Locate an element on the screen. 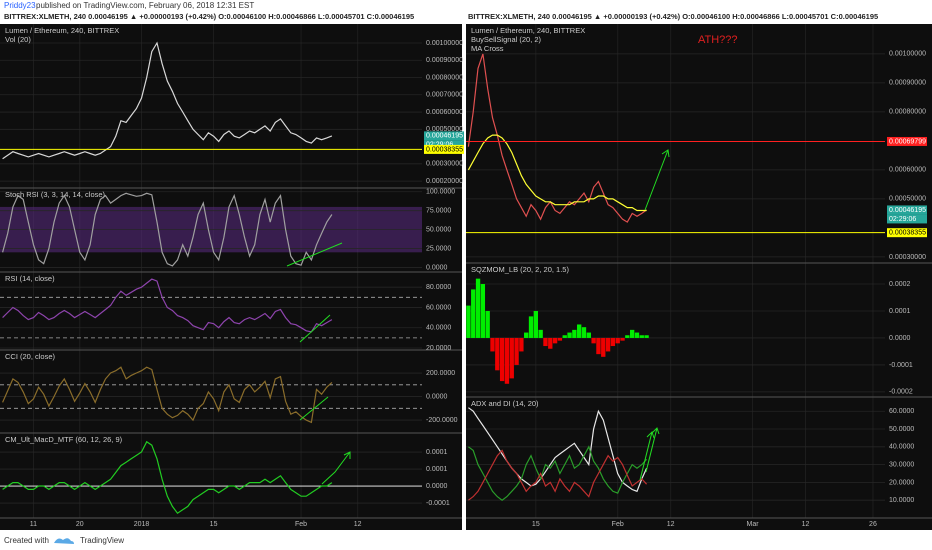  x-tick-label: 2018 is located at coordinates (142, 524).